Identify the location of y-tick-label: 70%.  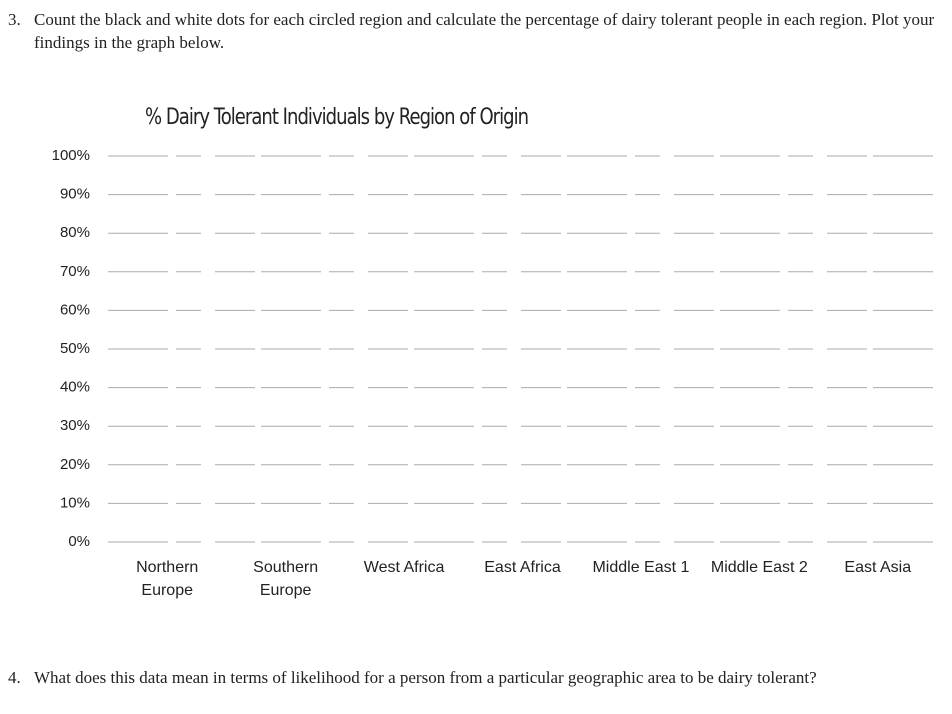
(75, 271).